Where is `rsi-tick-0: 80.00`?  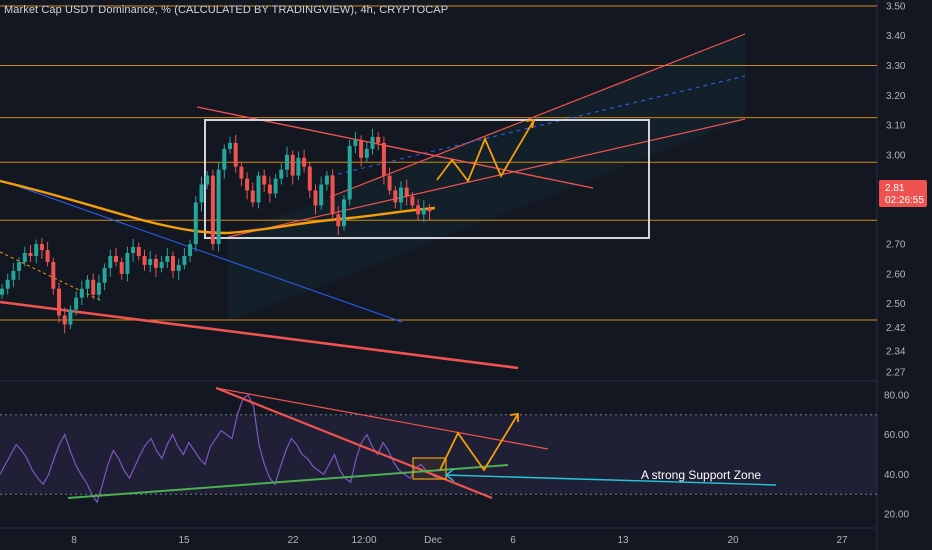 rsi-tick-0: 80.00 is located at coordinates (896, 395).